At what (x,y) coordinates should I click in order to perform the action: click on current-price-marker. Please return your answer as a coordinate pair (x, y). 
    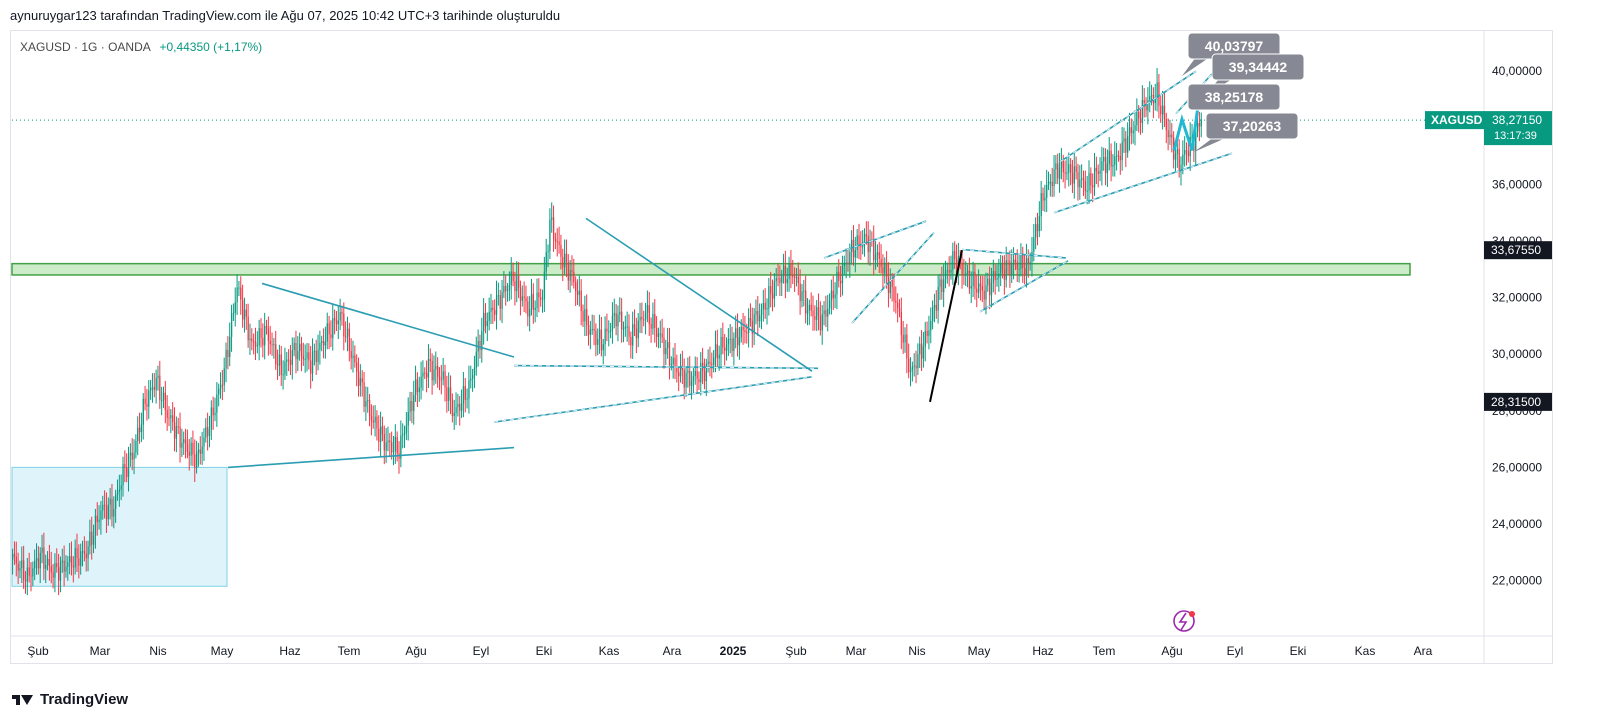
    Looking at the image, I should click on (1518, 128).